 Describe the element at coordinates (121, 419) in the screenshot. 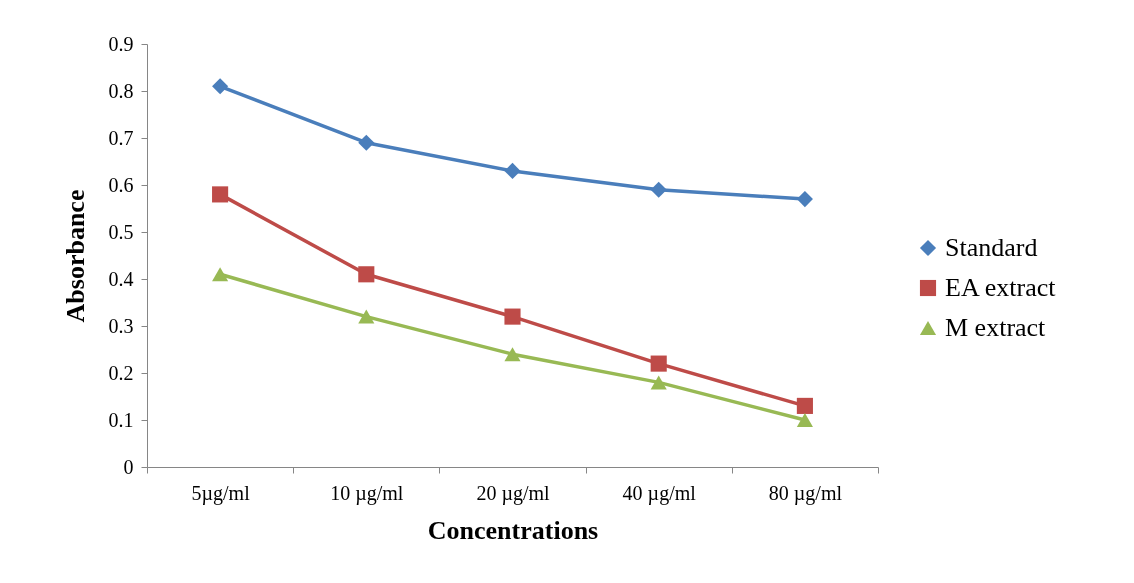

I see `y-tick-label: 0.1` at that location.